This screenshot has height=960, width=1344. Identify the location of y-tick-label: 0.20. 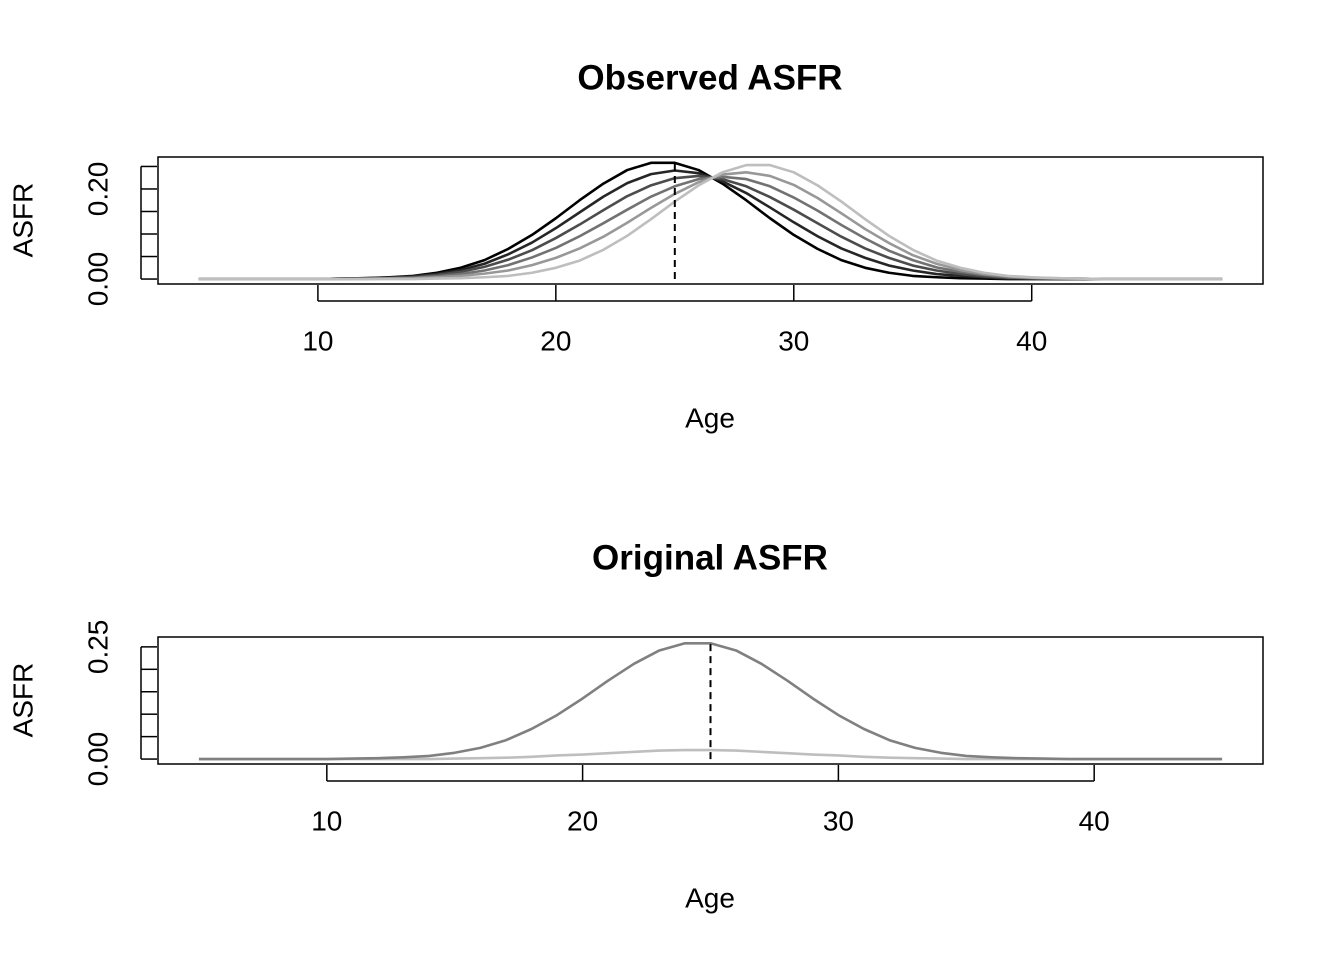
(97, 189).